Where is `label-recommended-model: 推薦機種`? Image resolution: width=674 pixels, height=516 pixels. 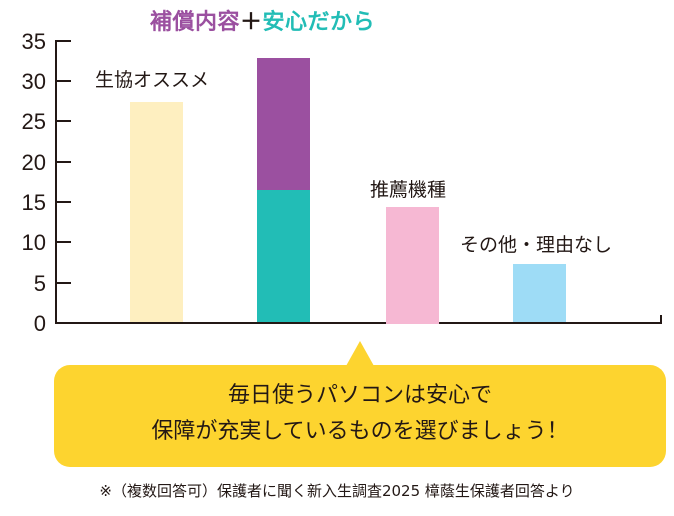 label-recommended-model: 推薦機種 is located at coordinates (408, 190).